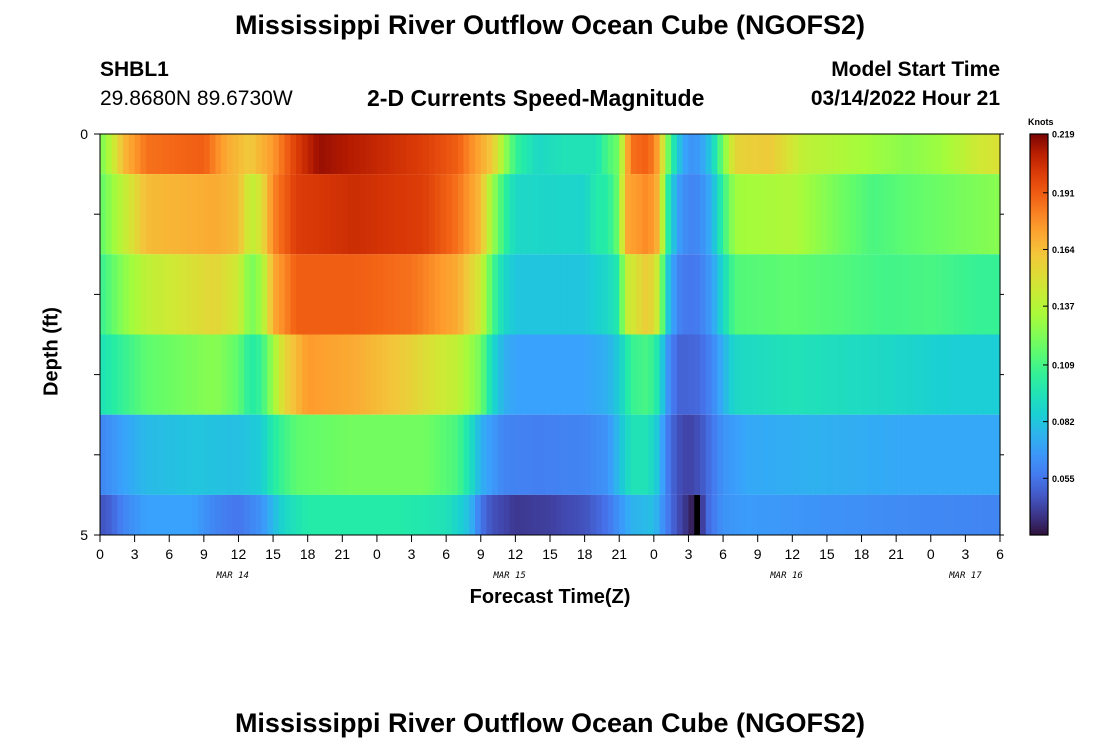  I want to click on x-tick-label: 12, so click(516, 554).